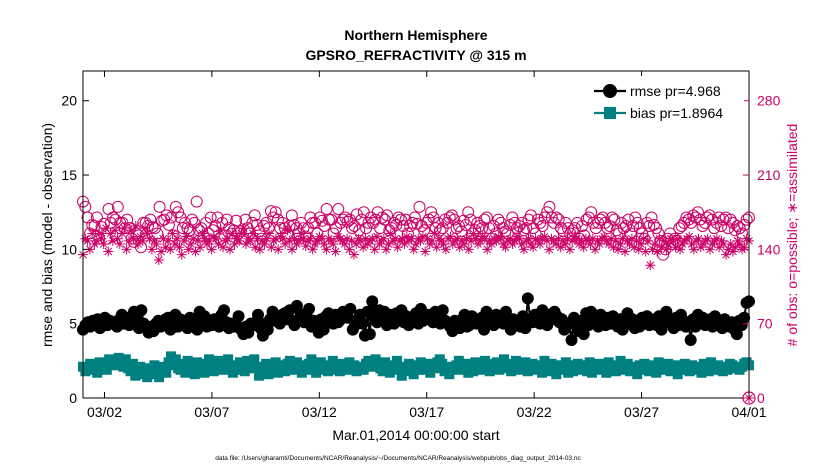 This screenshot has height=475, width=830. Describe the element at coordinates (610, 91) in the screenshot. I see `legend-rmse-marker` at that location.